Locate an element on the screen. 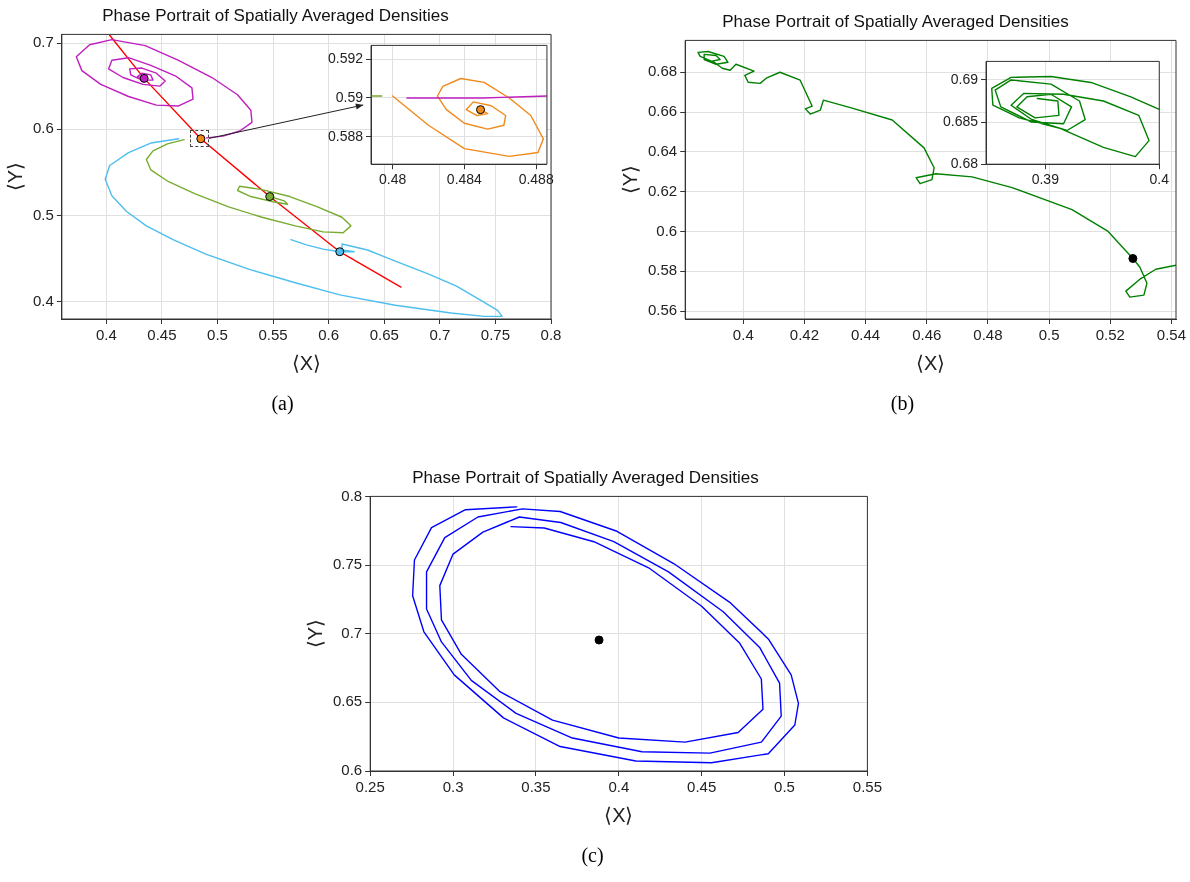 The height and width of the screenshot is (882, 1190). text: (a) is located at coordinates (282, 403).